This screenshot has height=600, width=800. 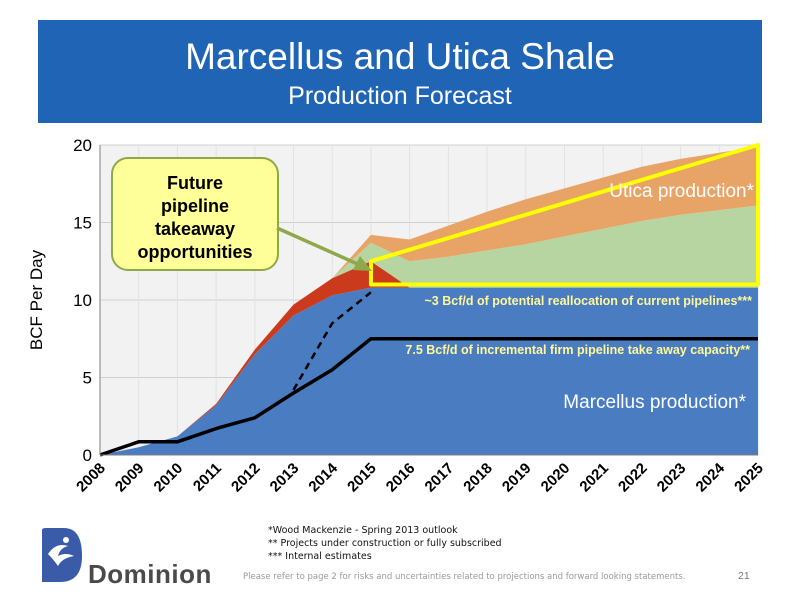 What do you see at coordinates (594, 478) in the screenshot?
I see `x-tick-label: 2021` at bounding box center [594, 478].